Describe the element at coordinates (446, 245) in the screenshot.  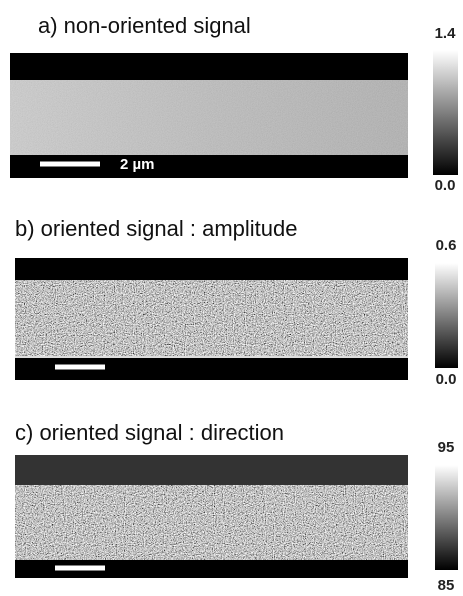
I see `colorbar-max: 0.6` at that location.